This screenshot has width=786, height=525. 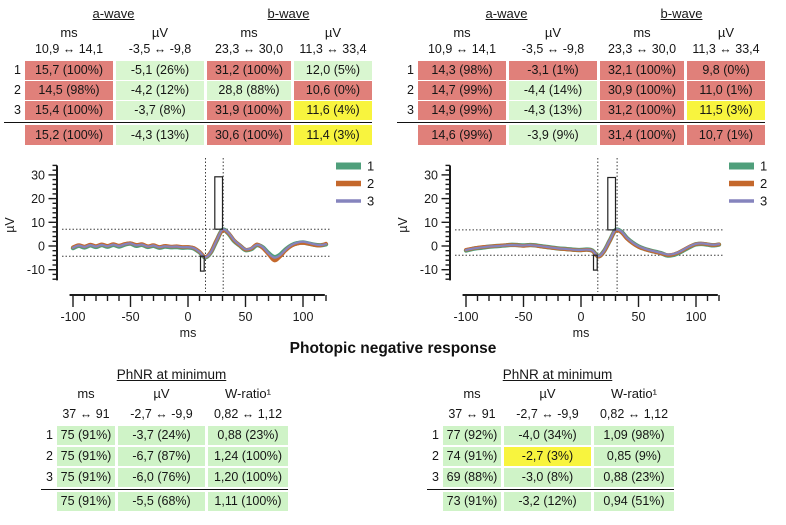 What do you see at coordinates (553, 110) in the screenshot?
I see `wave-cell: -4,3 (13%)` at bounding box center [553, 110].